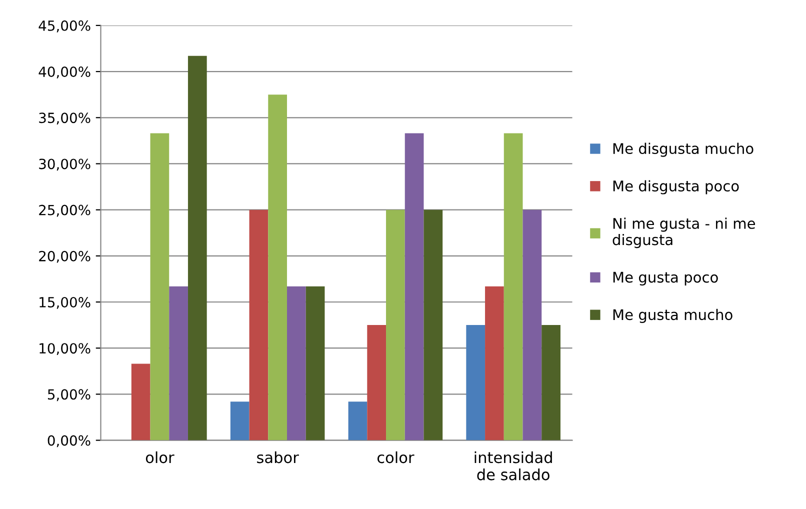 The width and height of the screenshot is (806, 509). I want to click on y-tick-label: 45,00%, so click(64, 26).